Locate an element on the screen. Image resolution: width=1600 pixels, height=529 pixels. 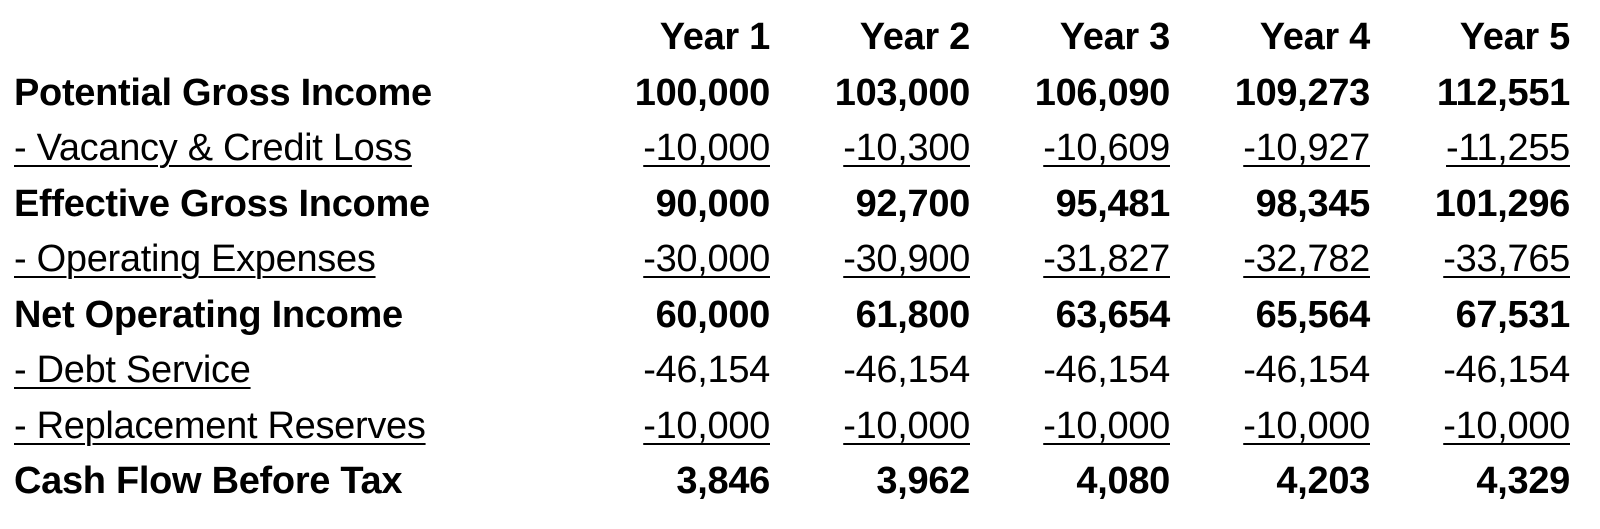
header-year-2: Year 2 is located at coordinates (915, 37).